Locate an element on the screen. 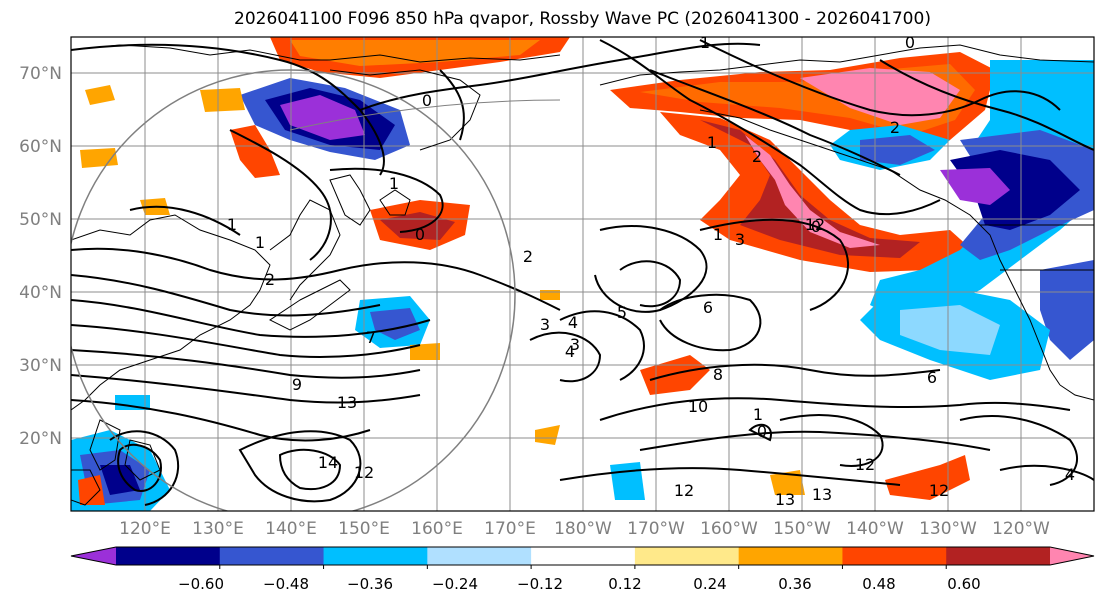  colorbar-extend-min is located at coordinates (93, 556).